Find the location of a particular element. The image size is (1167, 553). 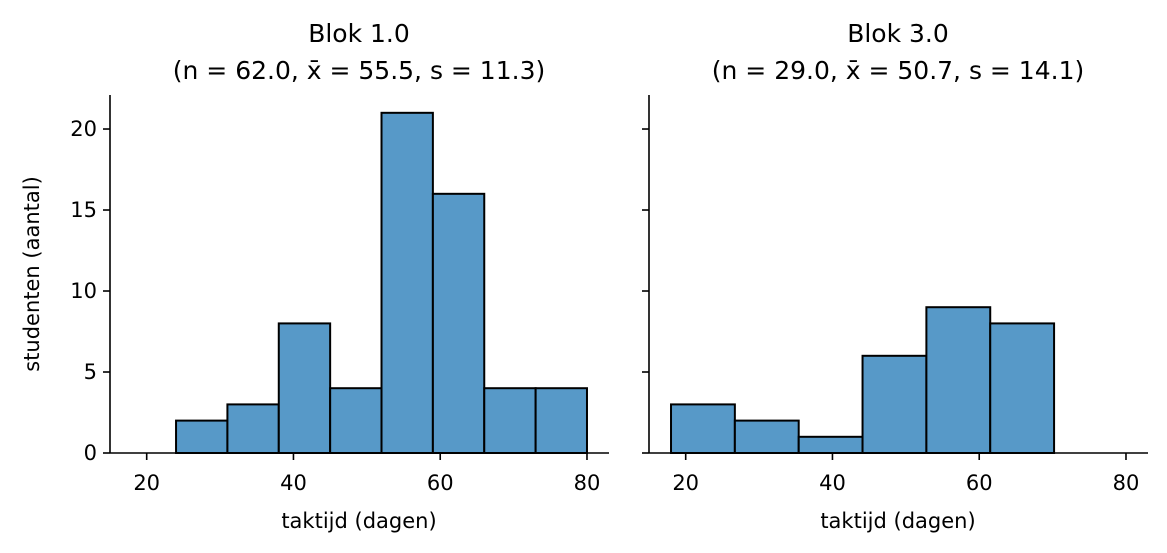

panel-subtitle: (n = 62.0, x̄ = 55.5, s = 11.3) is located at coordinates (359, 70).